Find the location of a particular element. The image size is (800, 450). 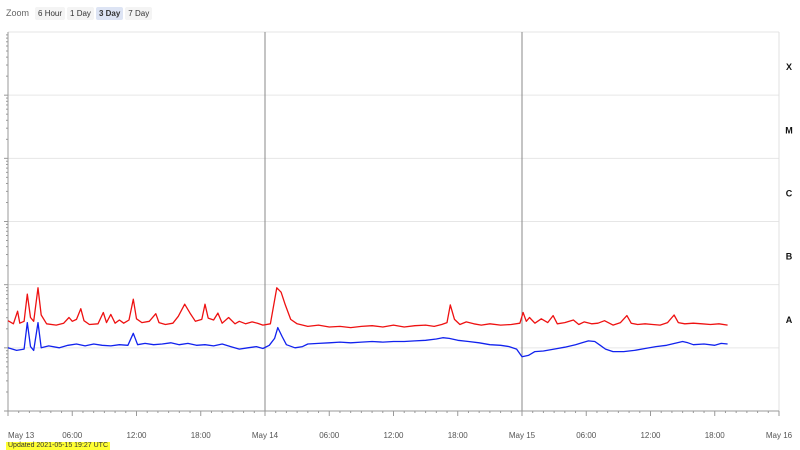

series-line-long-wavelength is located at coordinates (367, 308).